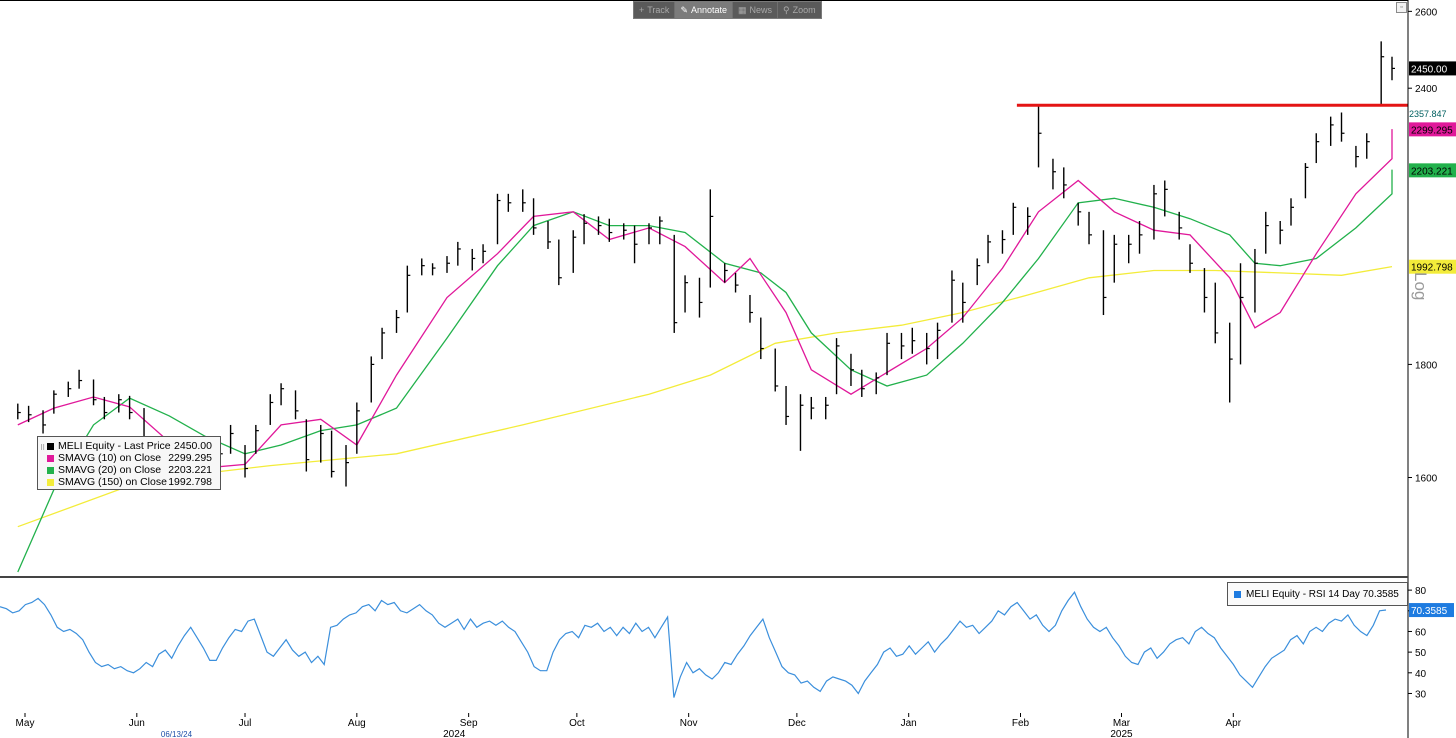  Describe the element at coordinates (469, 723) in the screenshot. I see `x-month-label: Sep` at that location.